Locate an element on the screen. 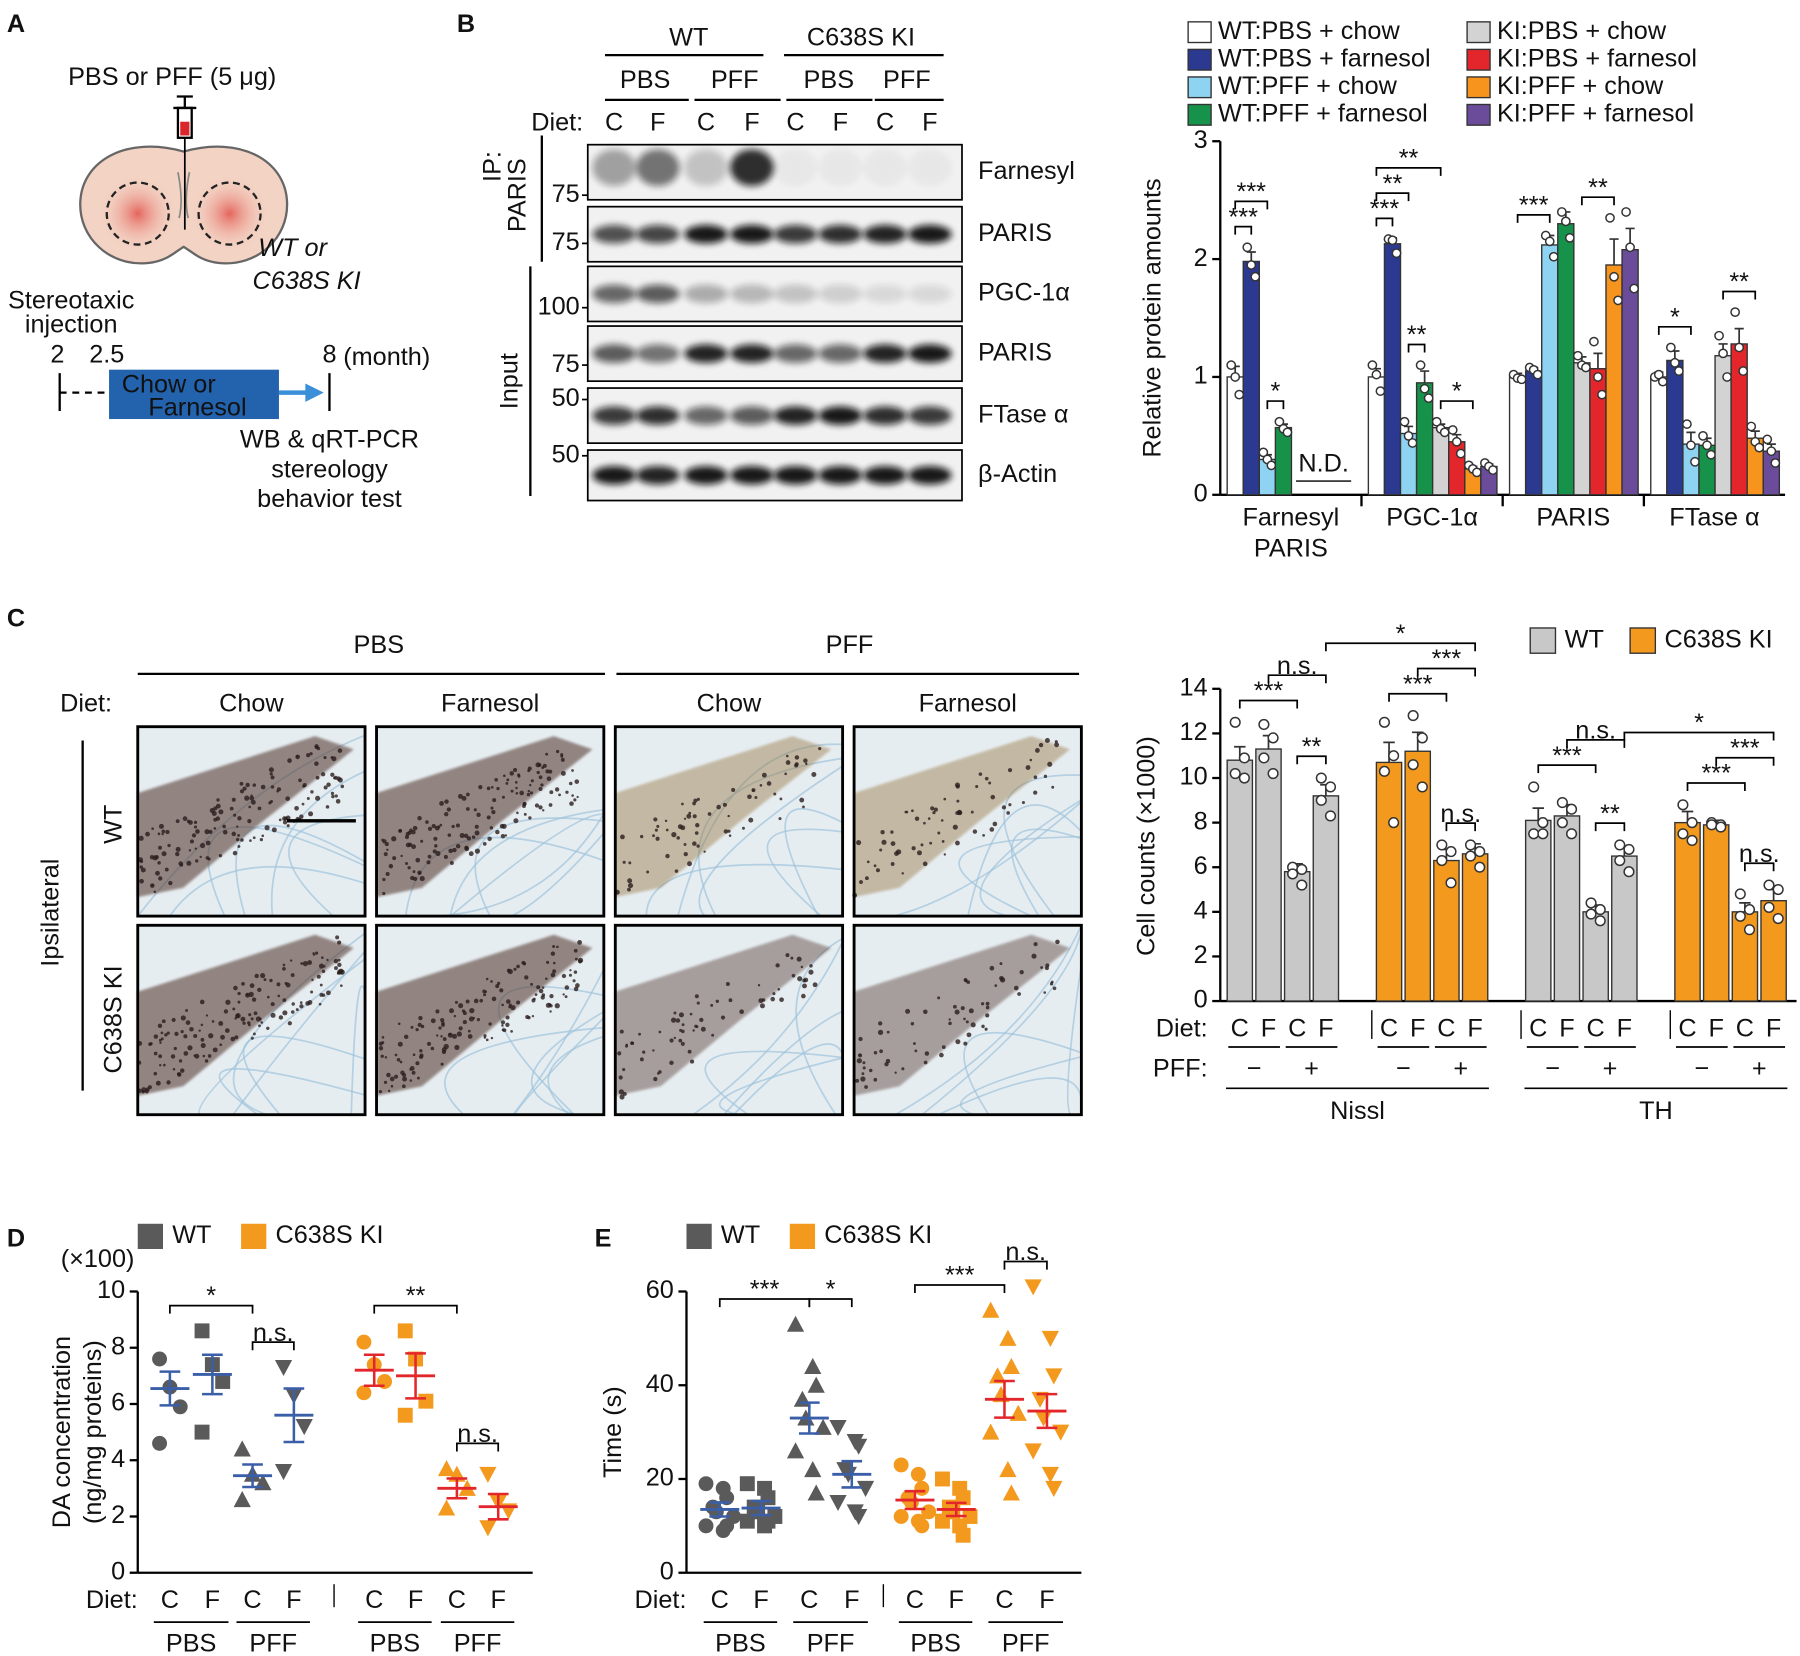  y-tick-label: 0 is located at coordinates (667, 1571).